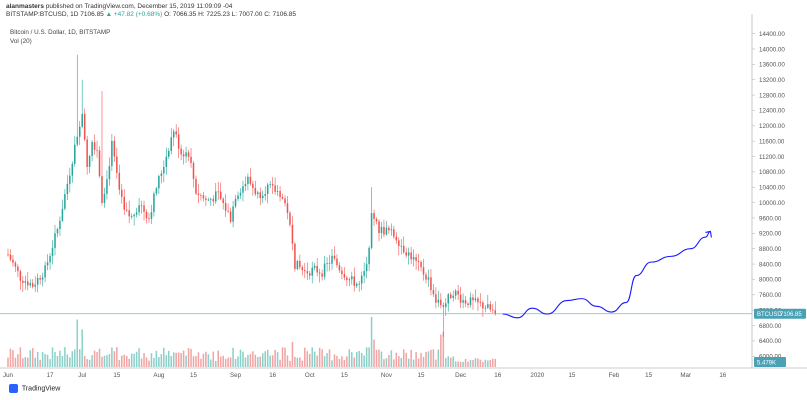 The width and height of the screenshot is (807, 400). I want to click on author-name: alanmasters, so click(25, 6).